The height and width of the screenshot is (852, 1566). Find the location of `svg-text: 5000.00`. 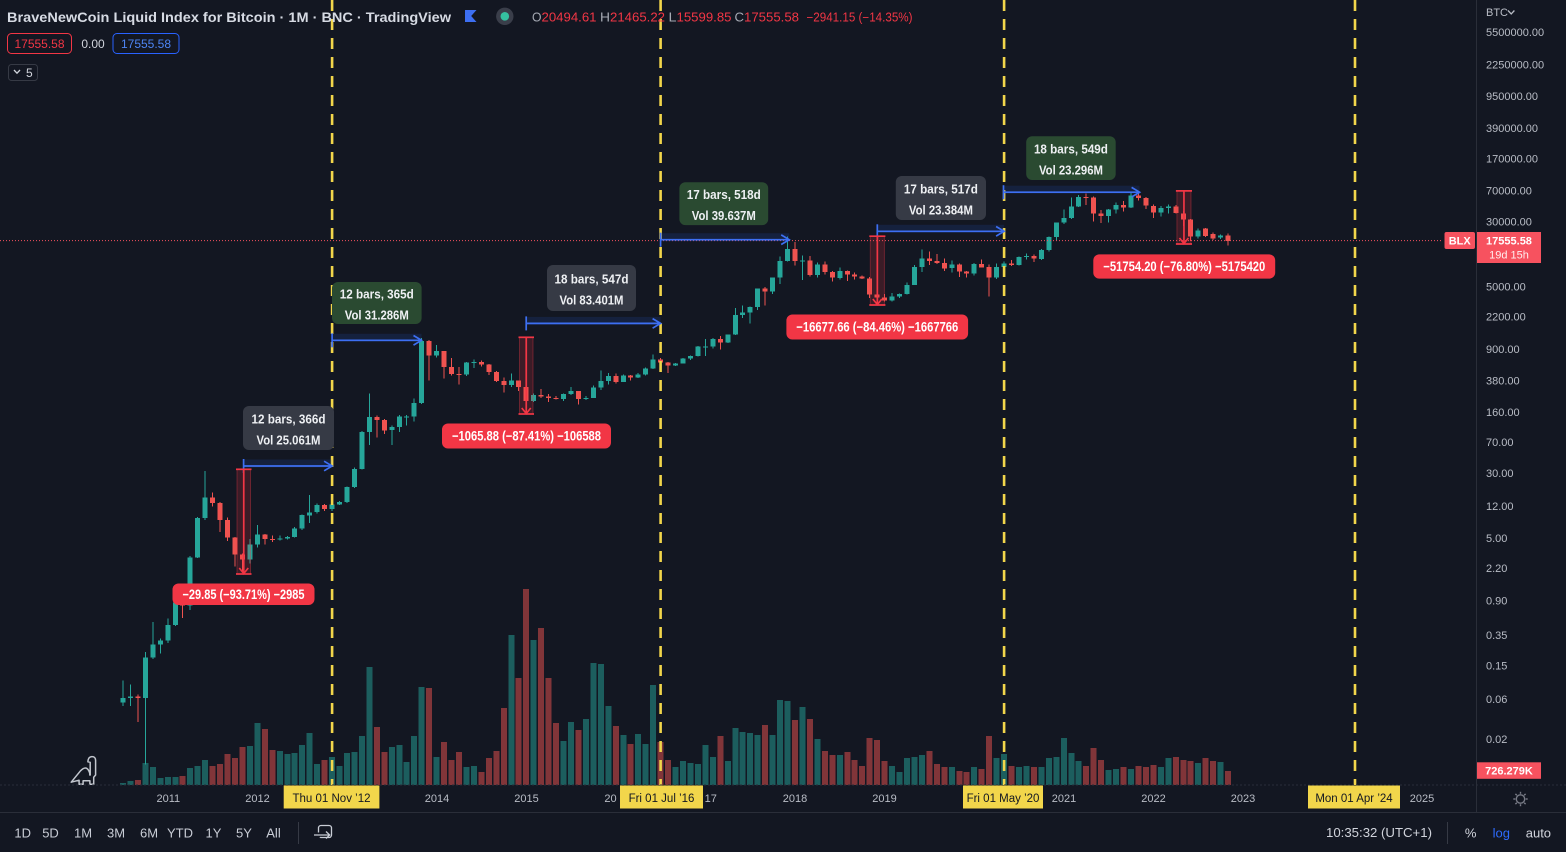

svg-text: 5000.00 is located at coordinates (1506, 288).